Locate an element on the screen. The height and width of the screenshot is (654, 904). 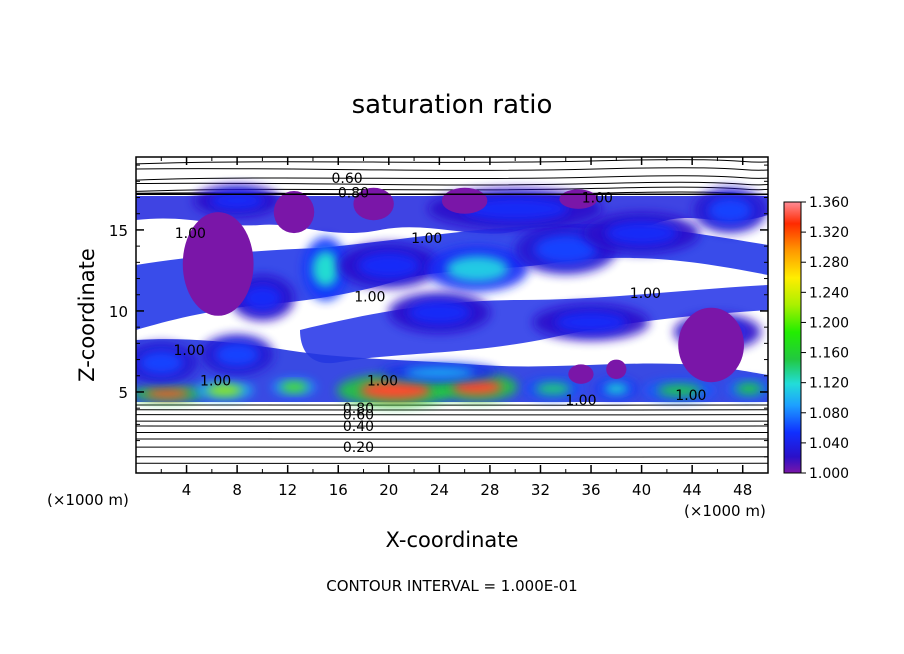
colorbar-tick-label: 1.320 is located at coordinates (829, 233).